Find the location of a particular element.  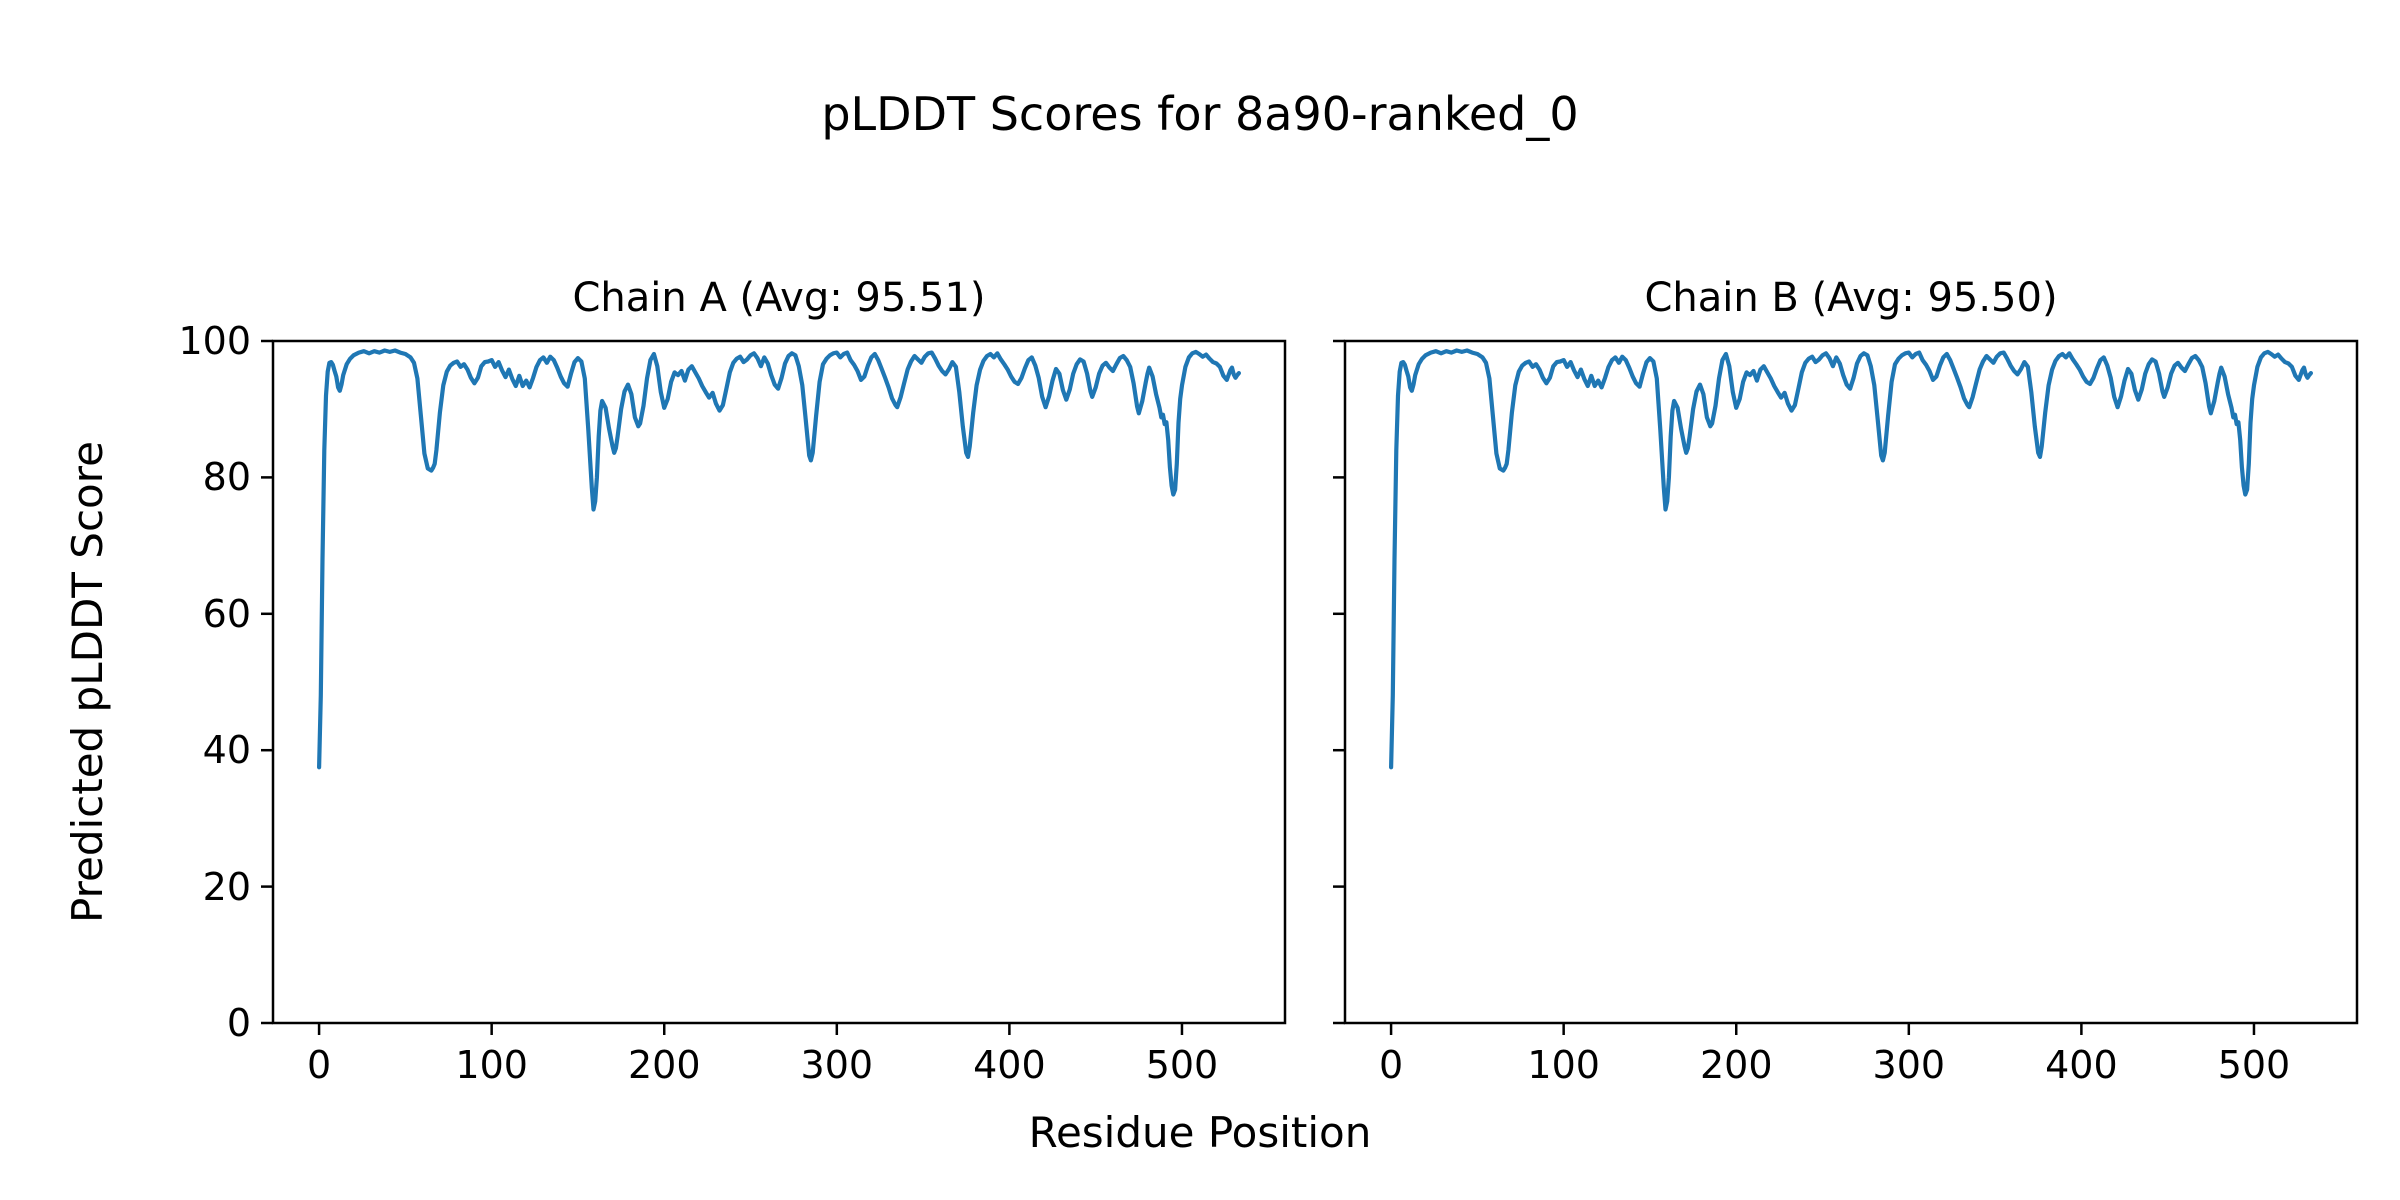

y-tick-label: 20 is located at coordinates (226, 886).